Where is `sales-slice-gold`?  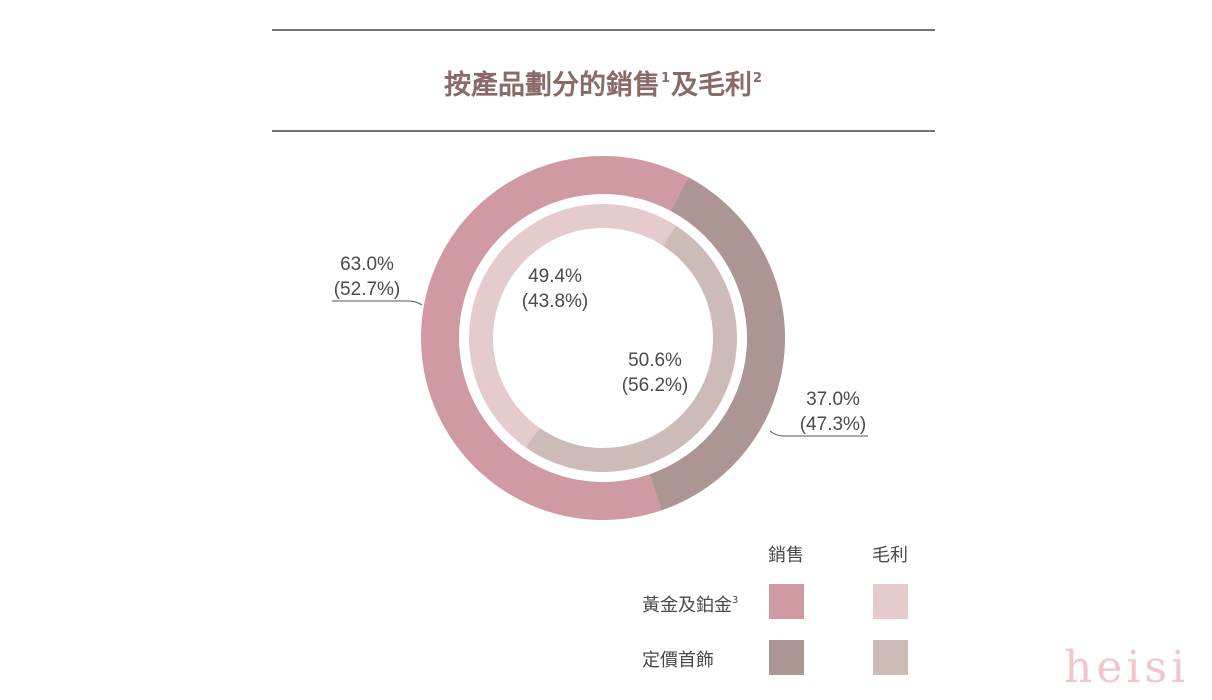 sales-slice-gold is located at coordinates (555, 338).